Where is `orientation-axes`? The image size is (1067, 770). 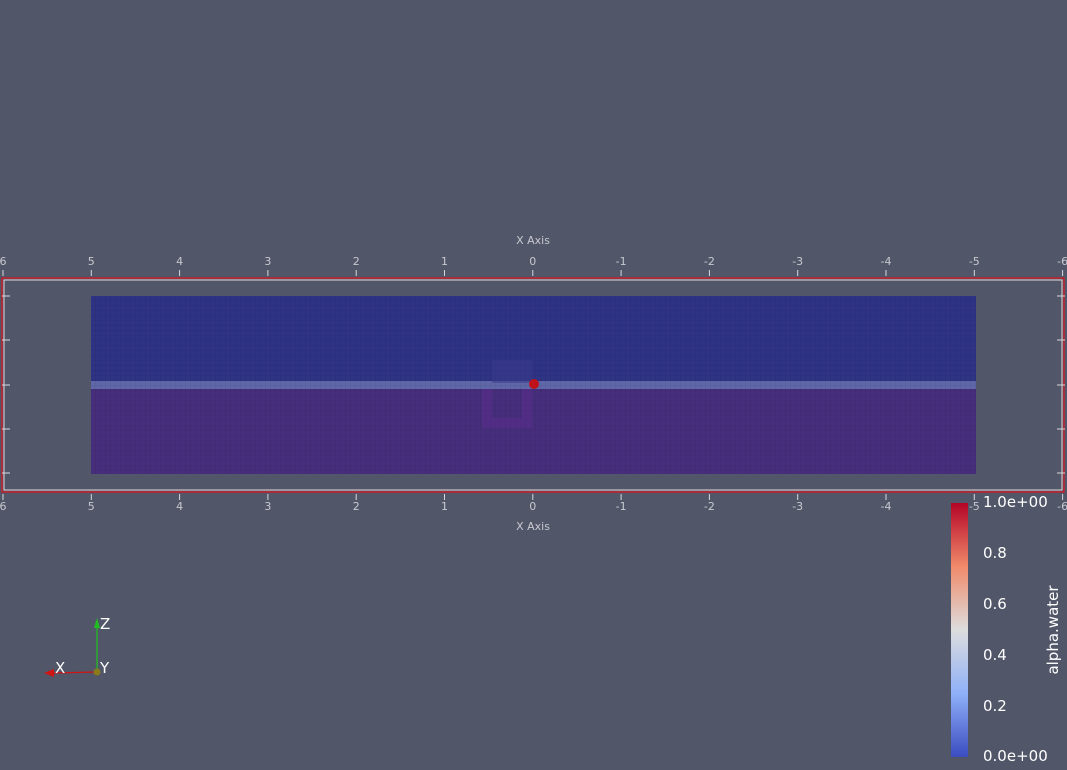 orientation-axes is located at coordinates (72, 647).